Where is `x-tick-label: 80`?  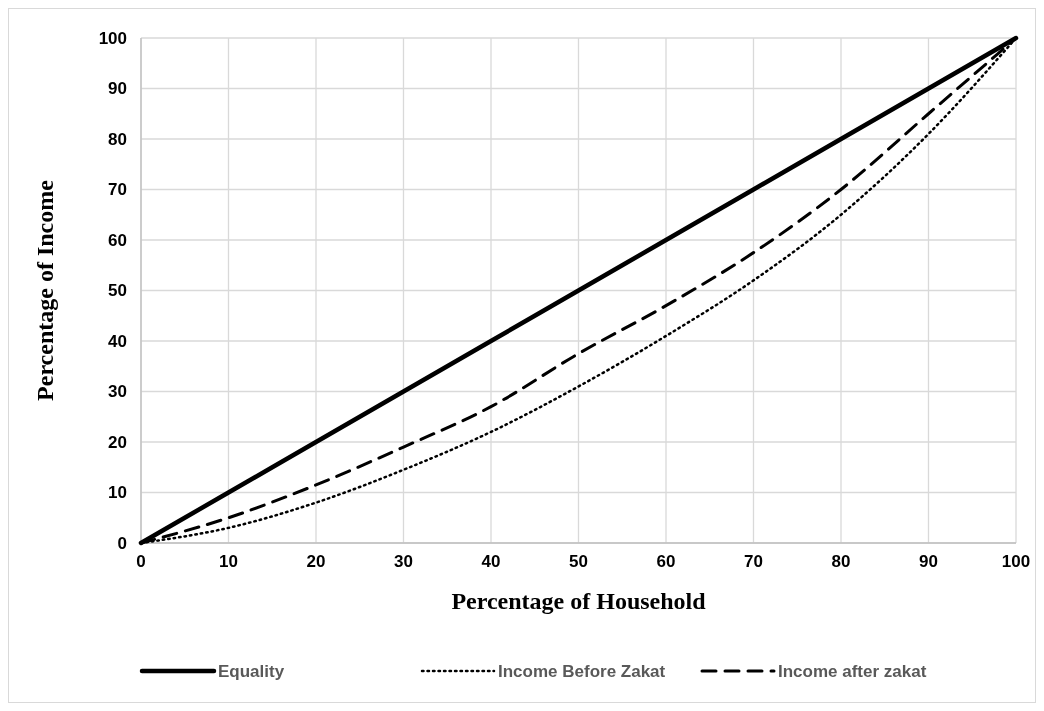
x-tick-label: 80 is located at coordinates (841, 561).